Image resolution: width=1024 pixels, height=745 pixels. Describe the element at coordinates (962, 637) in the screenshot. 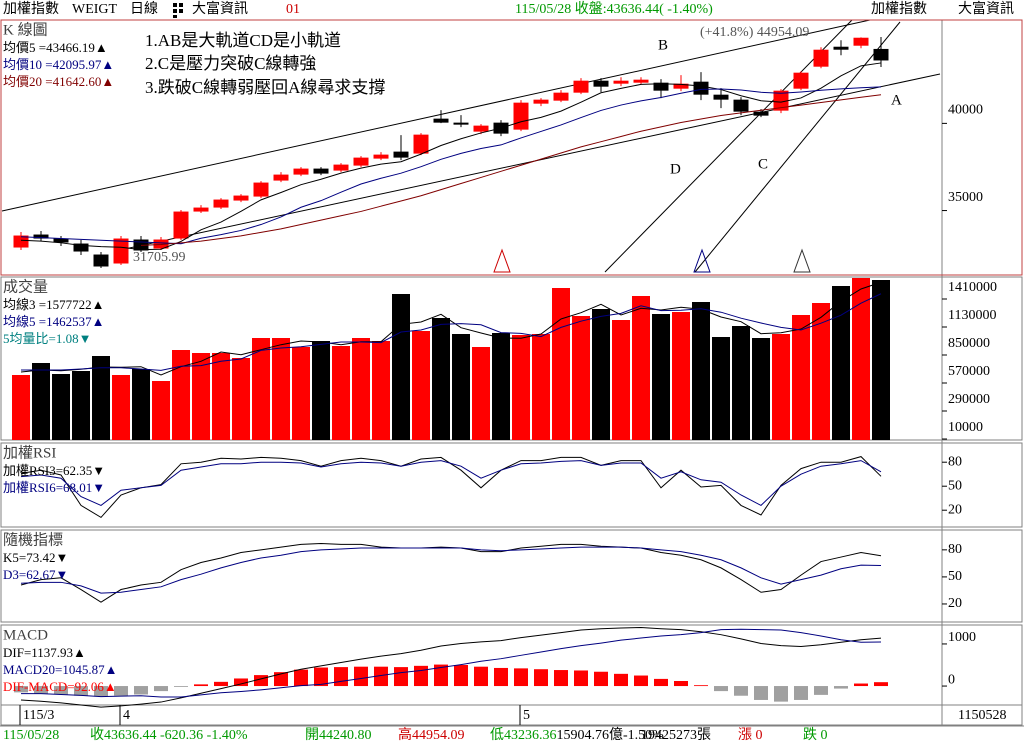

I see `y-tick-label: 1000` at that location.